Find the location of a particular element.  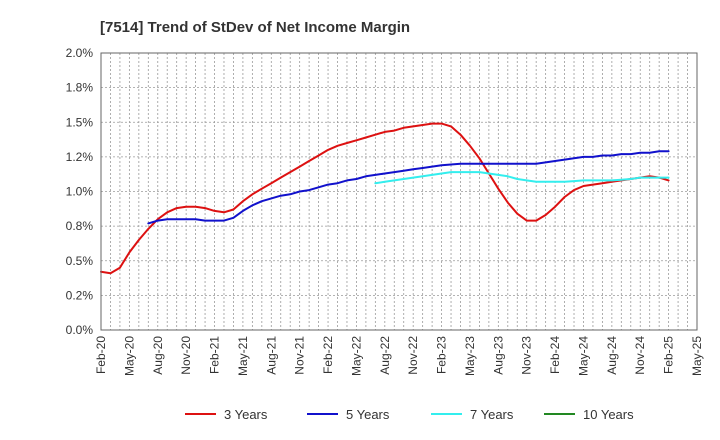

x-tick-label: Aug-20 is located at coordinates (158, 355).